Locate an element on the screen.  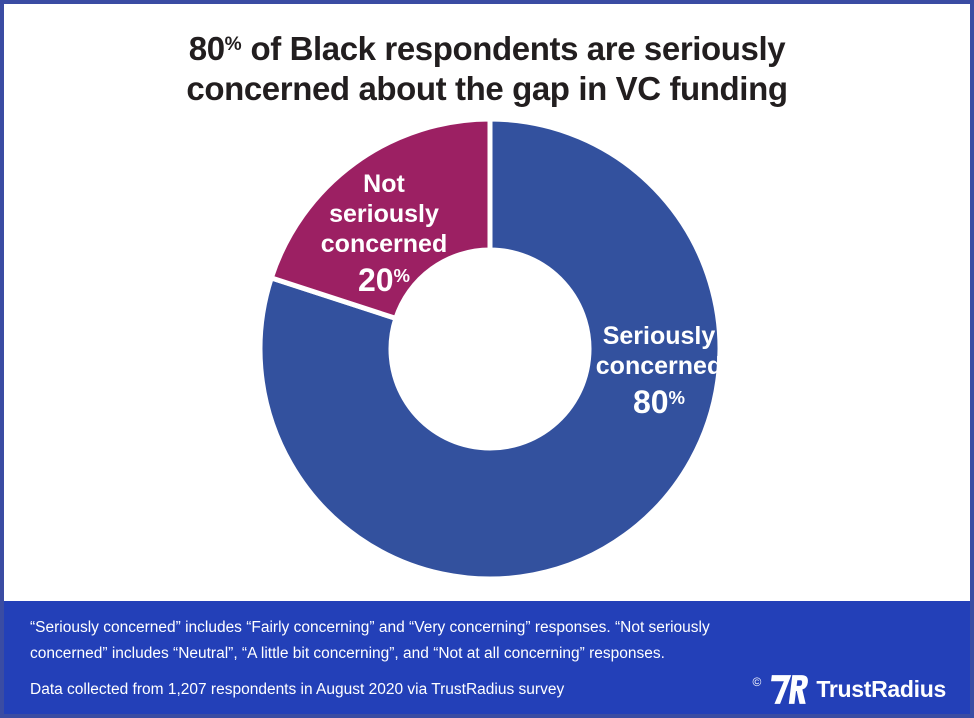
trustradius-wordmark: TrustRadius is located at coordinates (881, 689).